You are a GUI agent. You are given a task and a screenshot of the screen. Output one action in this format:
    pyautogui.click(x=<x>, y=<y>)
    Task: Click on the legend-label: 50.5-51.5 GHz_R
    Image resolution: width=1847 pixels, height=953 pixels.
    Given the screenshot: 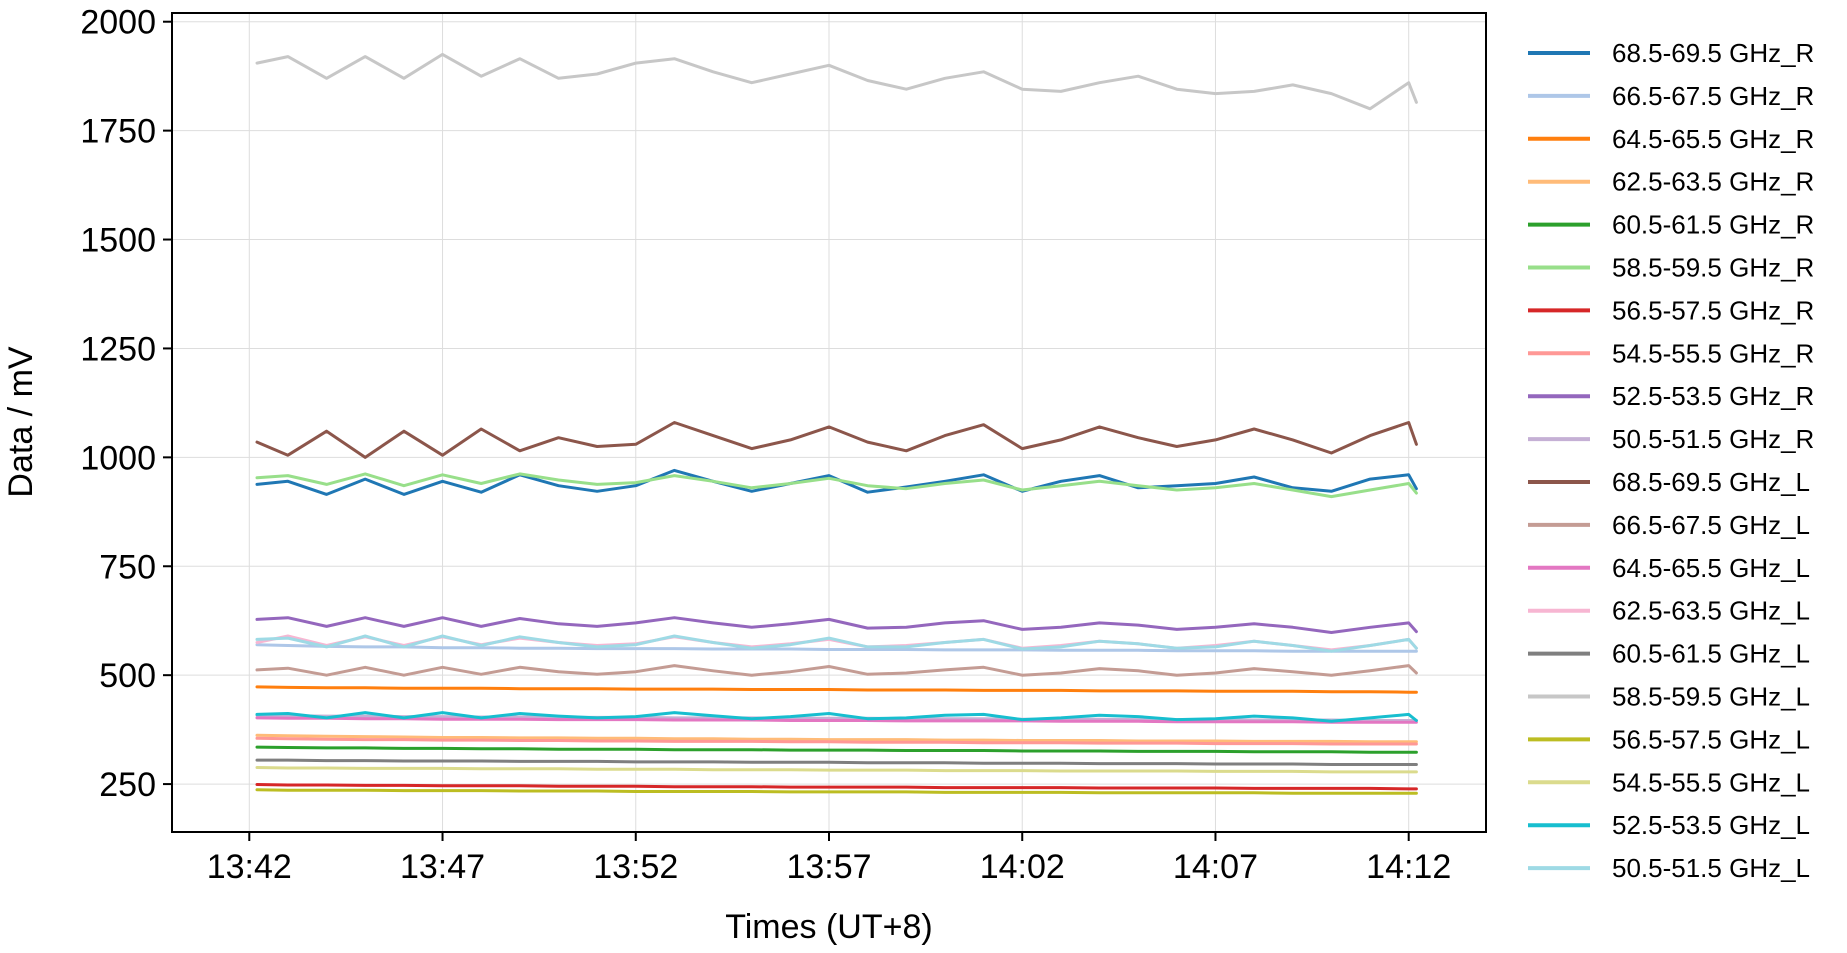 What is the action you would take?
    pyautogui.click(x=1713, y=439)
    